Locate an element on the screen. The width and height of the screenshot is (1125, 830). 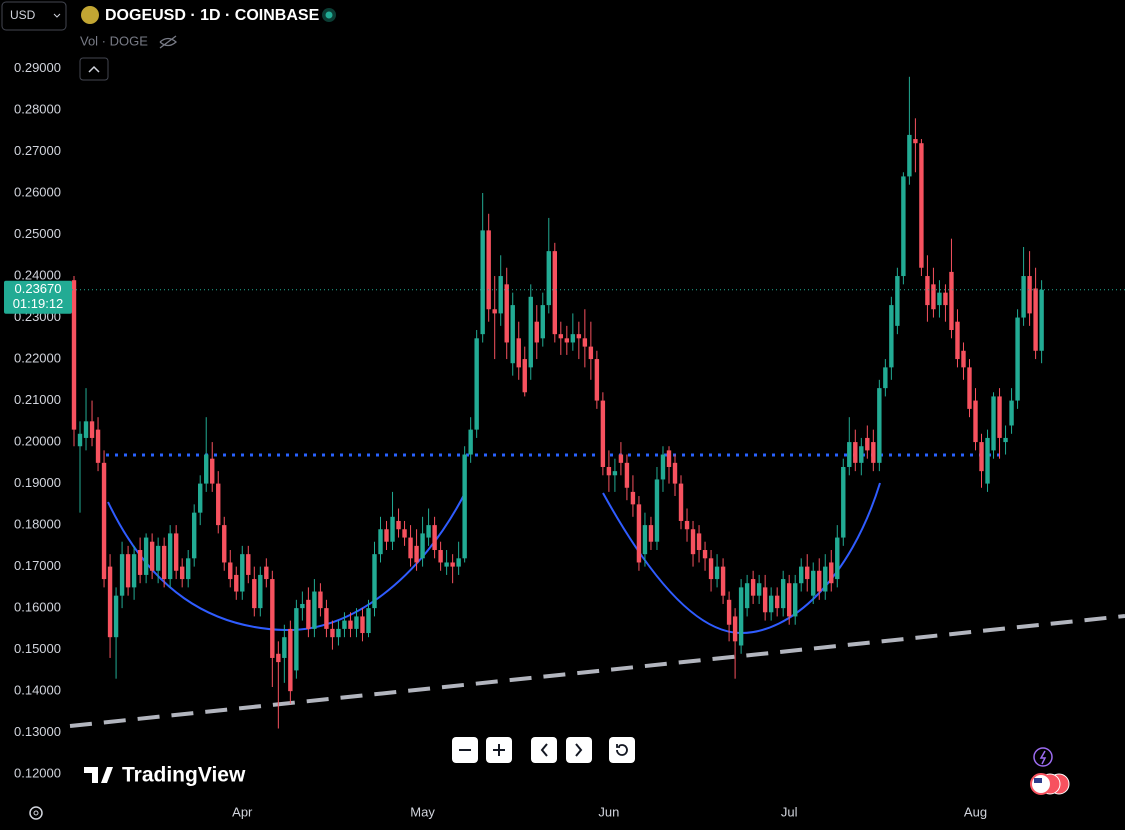
volume-label: Vol · DOGE is located at coordinates (114, 40).